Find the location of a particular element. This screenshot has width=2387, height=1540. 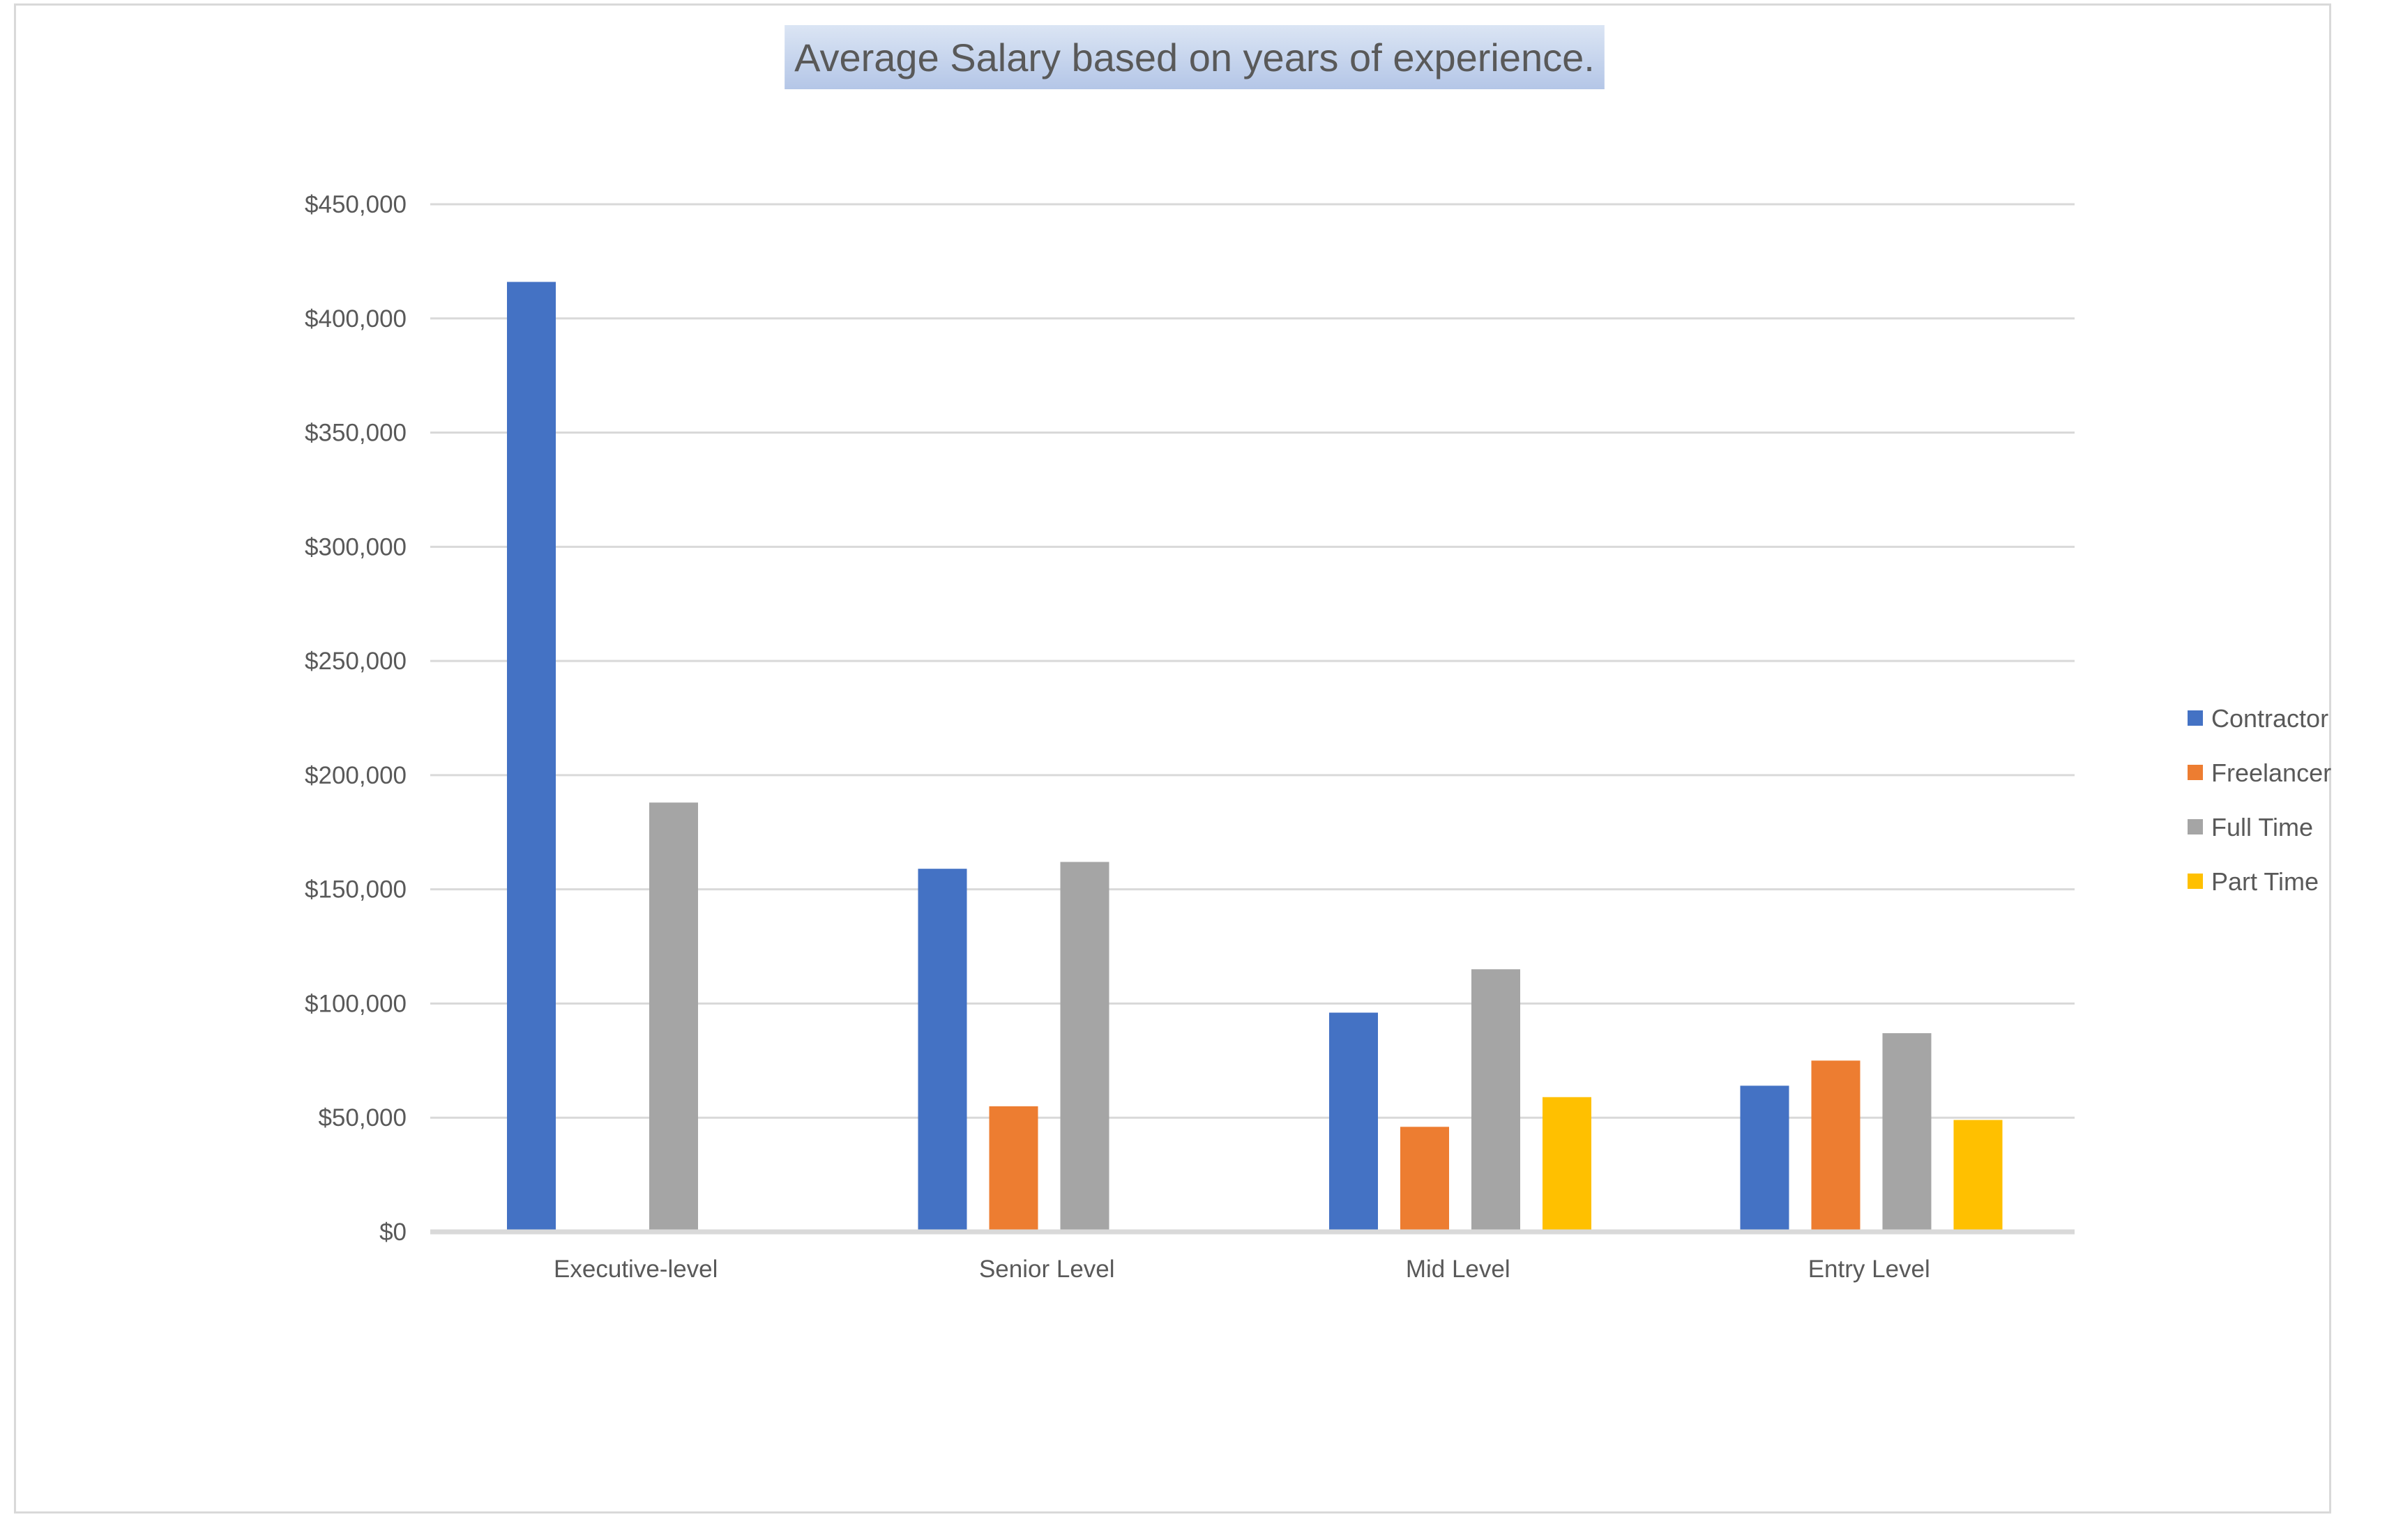

bar-freelancer-mid-level is located at coordinates (1424, 1179).